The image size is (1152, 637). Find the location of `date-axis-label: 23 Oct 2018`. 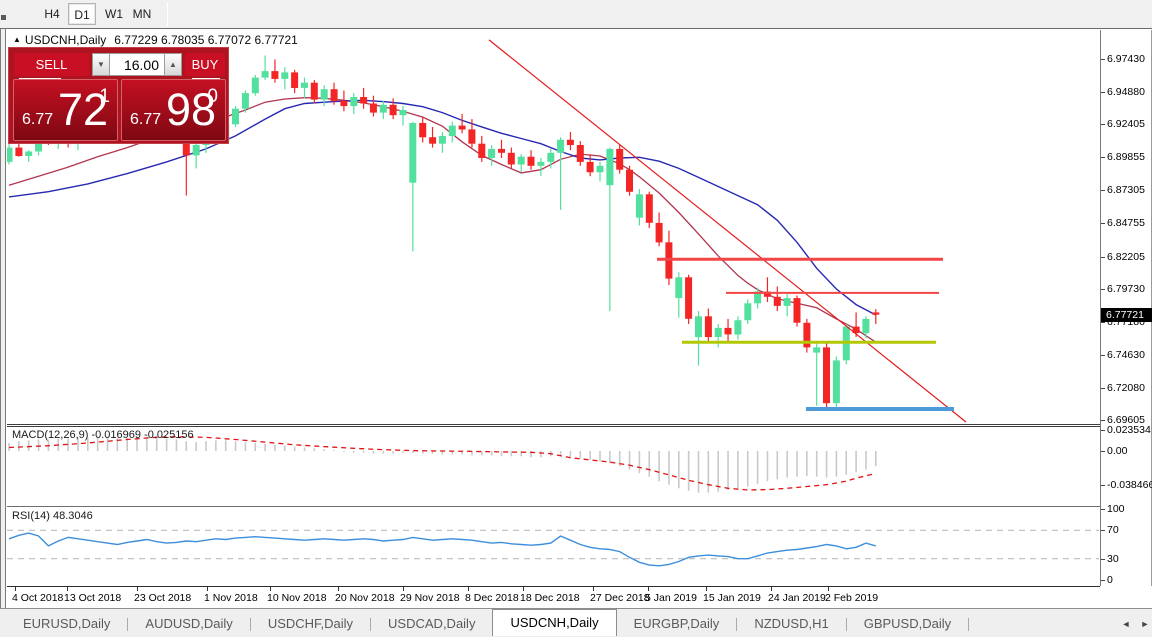

date-axis-label: 23 Oct 2018 is located at coordinates (163, 598).